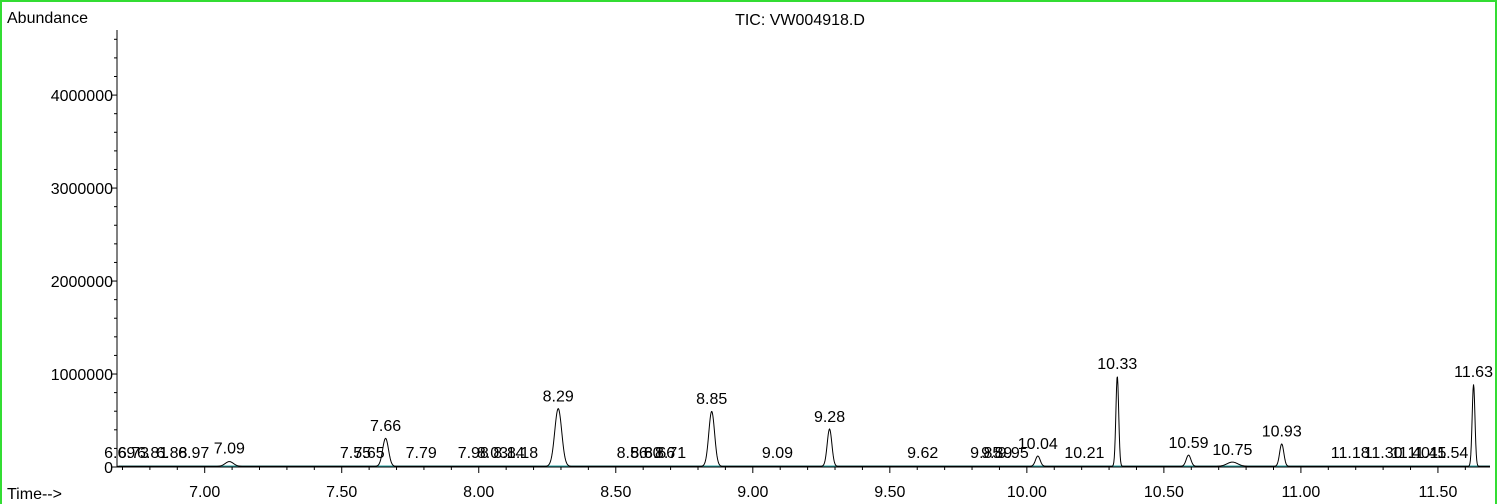 This screenshot has width=1497, height=504. What do you see at coordinates (922, 453) in the screenshot?
I see `peak-label: 9.62` at bounding box center [922, 453].